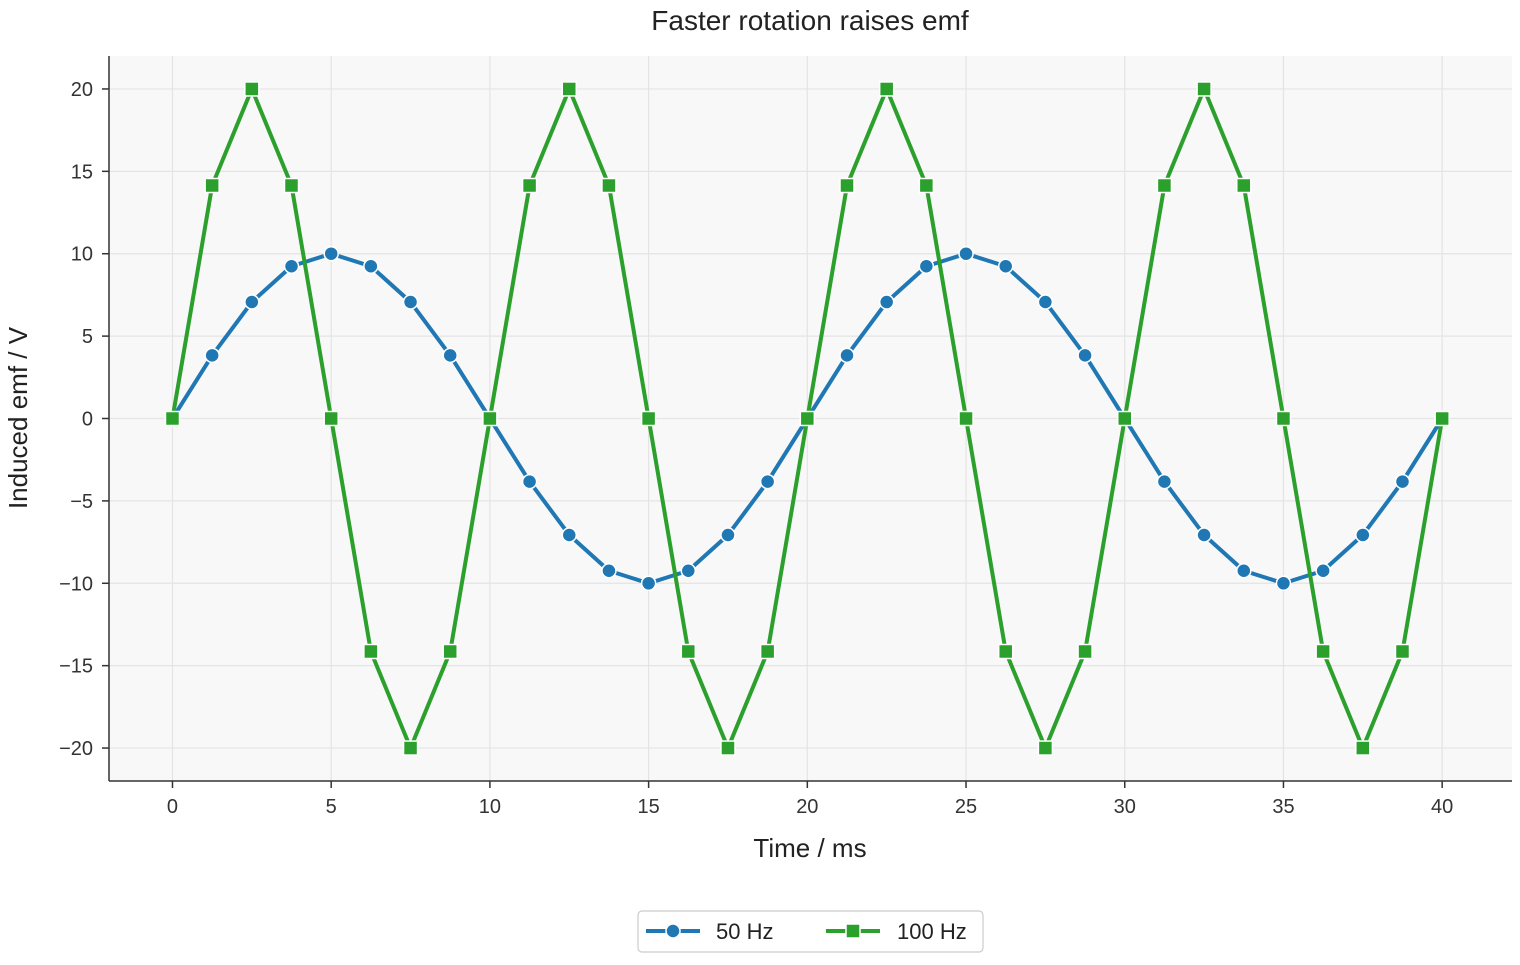 This screenshot has height=965, width=1520. What do you see at coordinates (744, 931) in the screenshot?
I see `legend-label-50hz: 50 Hz` at bounding box center [744, 931].